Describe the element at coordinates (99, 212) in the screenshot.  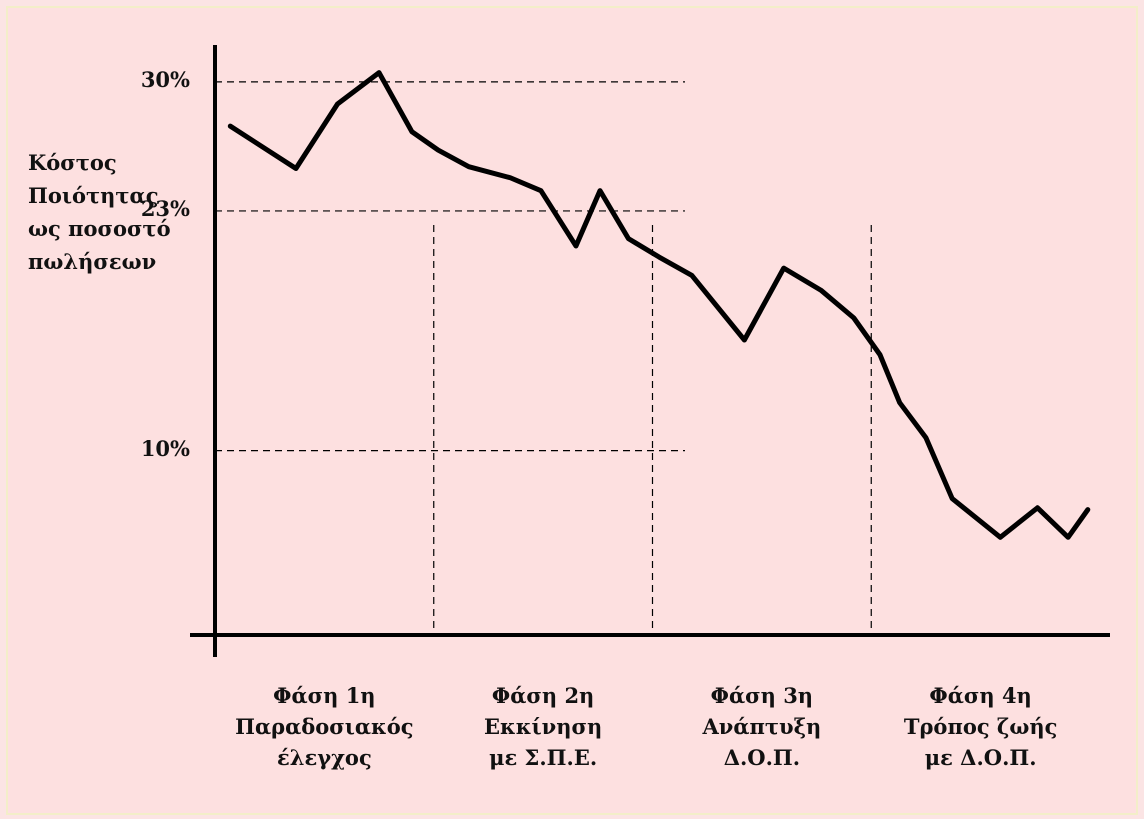
I see `y-axis-label: Κόστος Ποιότητας ως ποσοστό πωλήσεων` at that location.